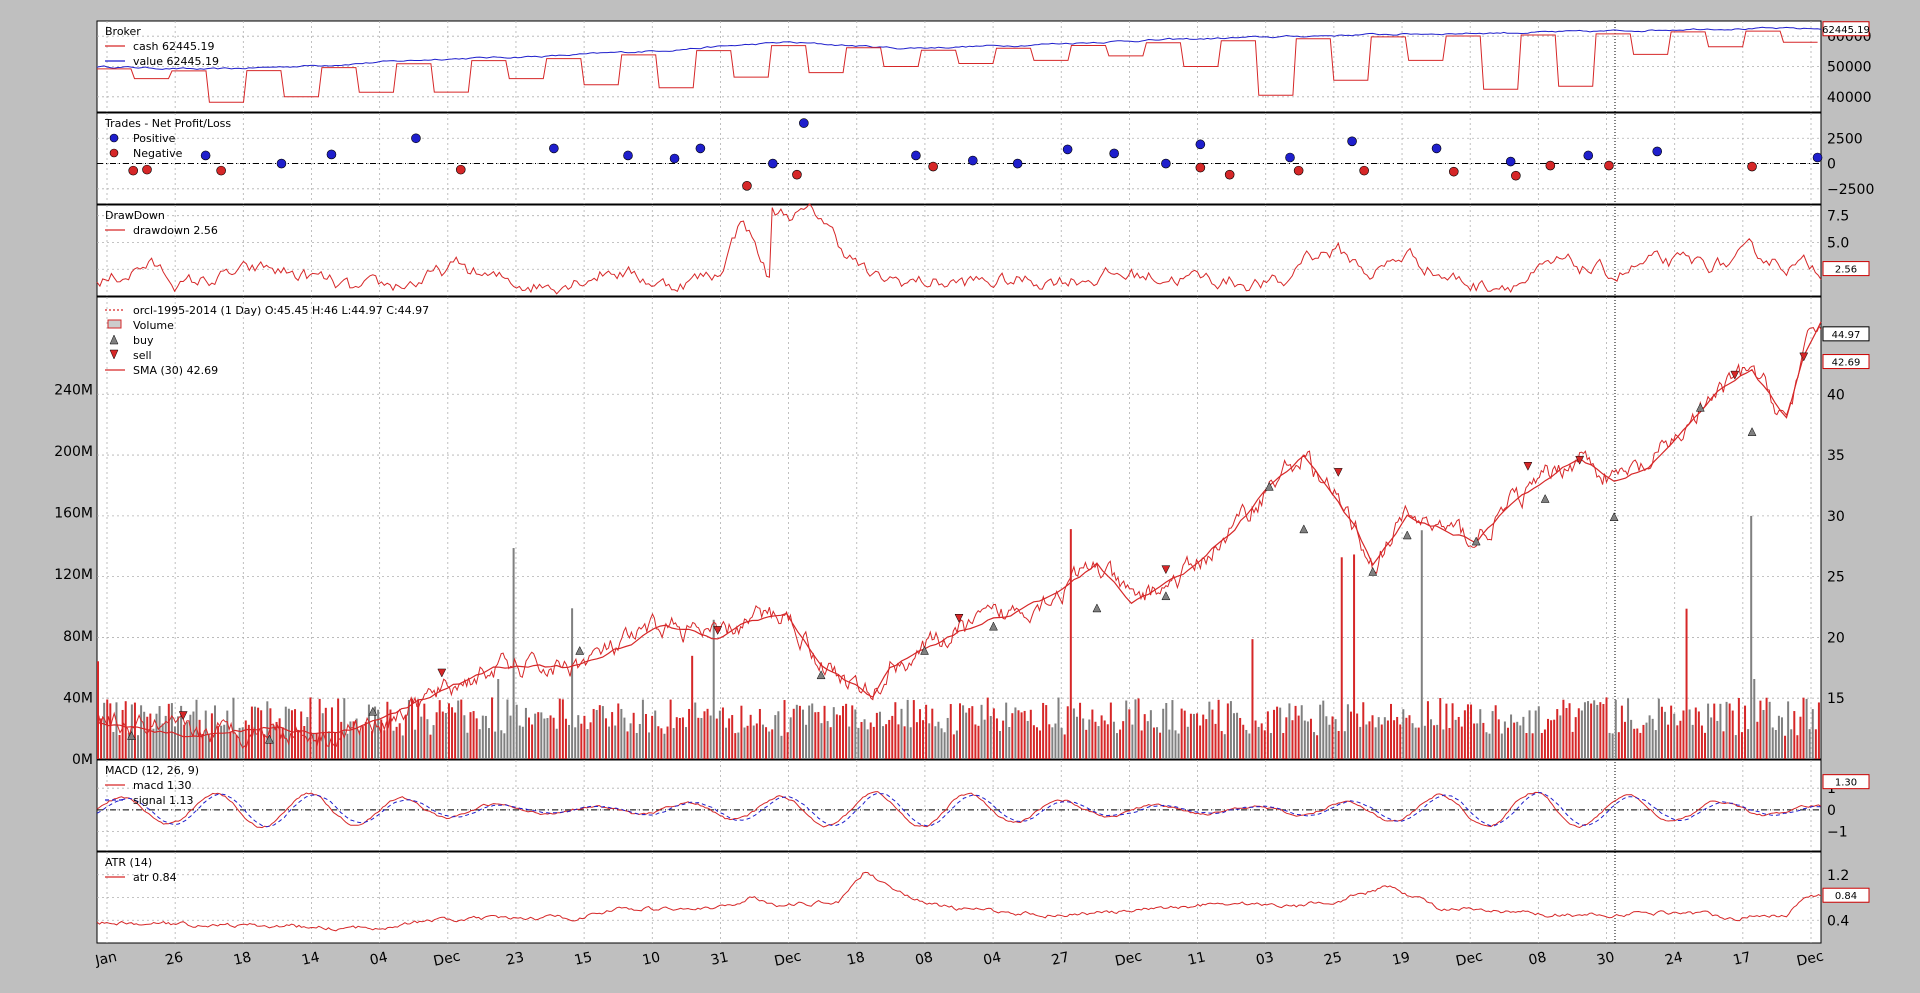  I want to click on sell-marker, so click(1580, 460).